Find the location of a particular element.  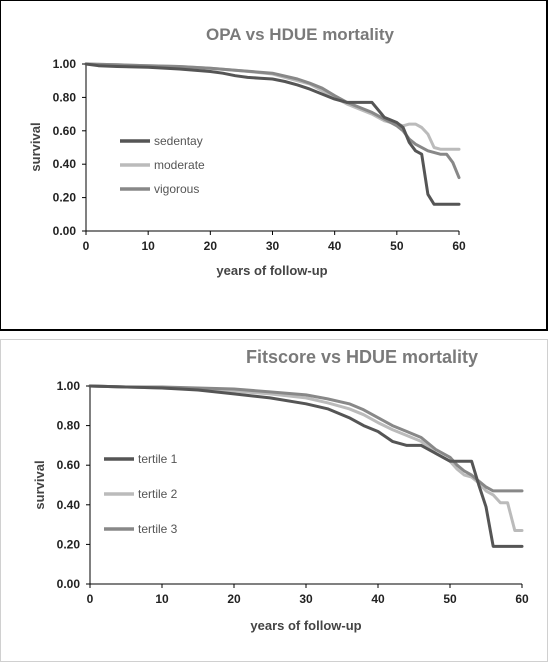

legend-label: sedentay is located at coordinates (178, 141).